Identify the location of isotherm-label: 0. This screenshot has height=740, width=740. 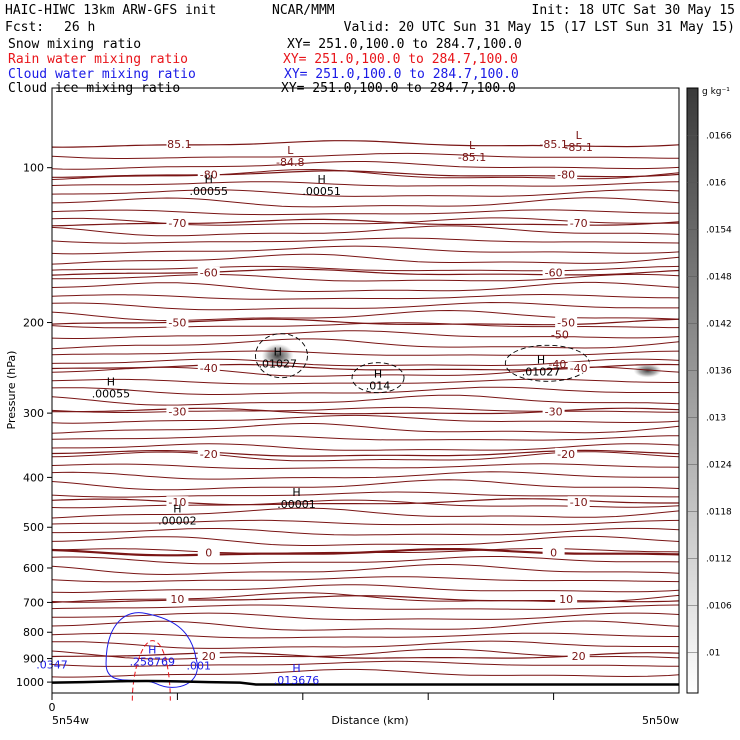
(553, 553).